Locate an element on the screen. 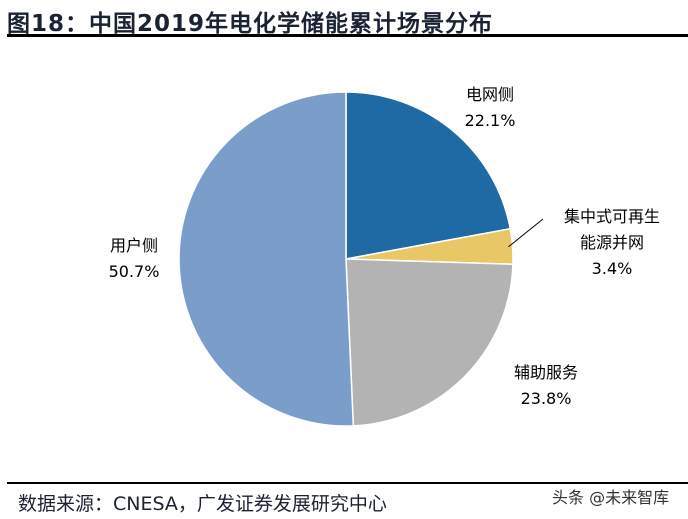  figure-title: 图18：中国2019年电化学储能累计场景分布 is located at coordinates (250, 24).